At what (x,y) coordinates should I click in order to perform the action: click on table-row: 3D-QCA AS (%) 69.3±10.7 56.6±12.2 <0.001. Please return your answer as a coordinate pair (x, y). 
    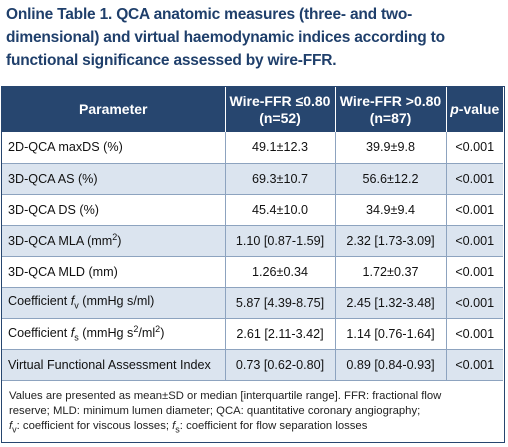
    Looking at the image, I should click on (252, 179).